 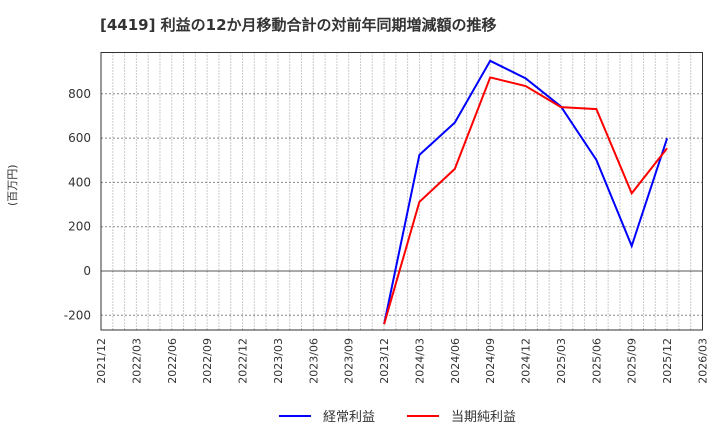 What do you see at coordinates (172, 361) in the screenshot?
I see `x-tick-label: 2022/06` at bounding box center [172, 361].